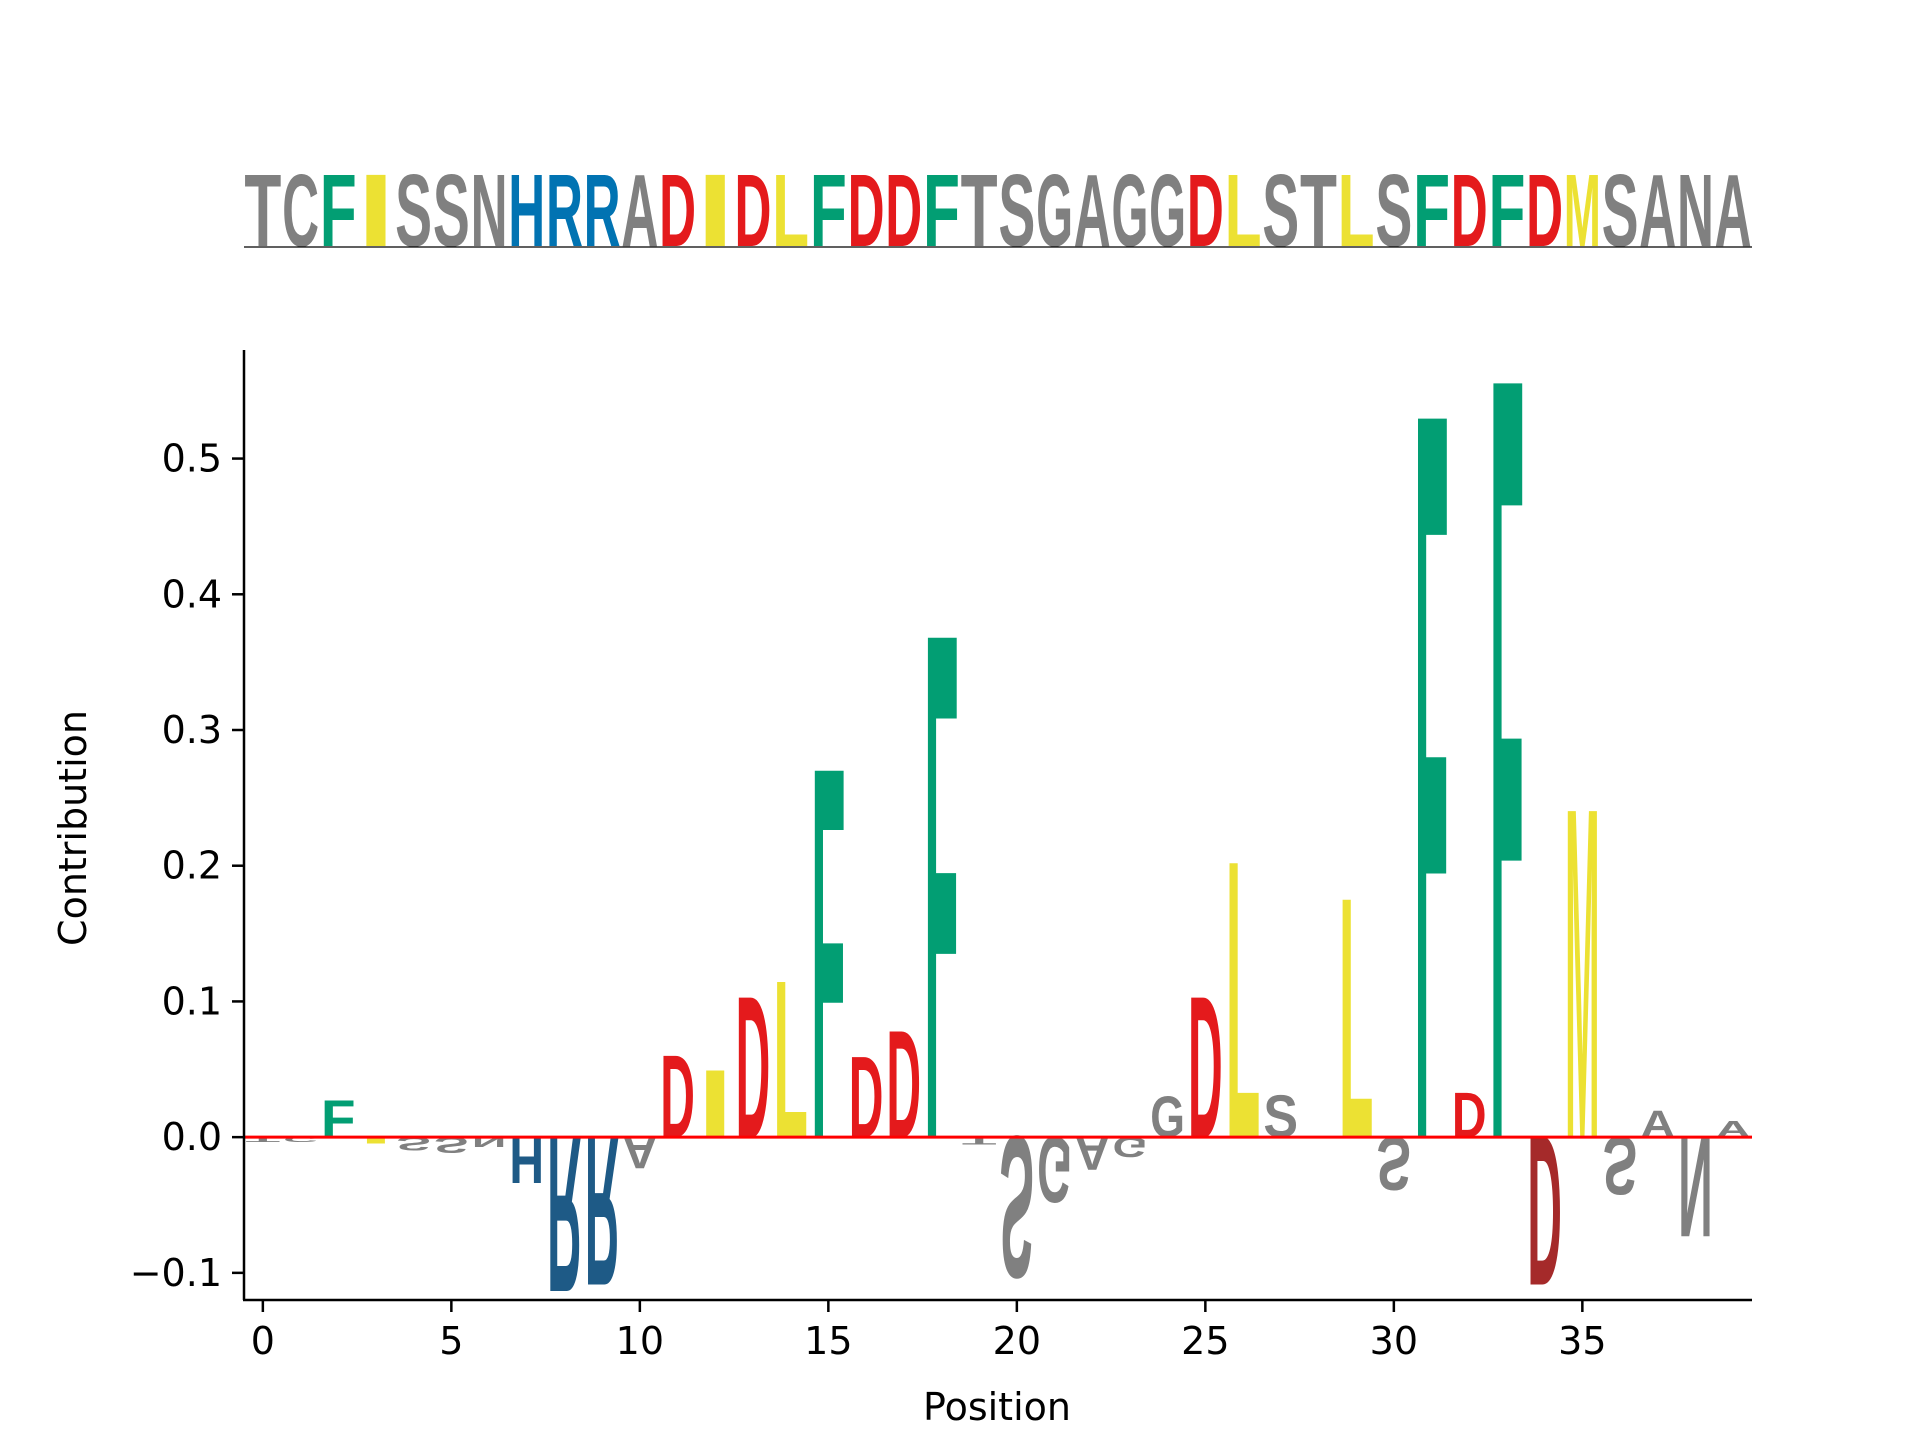  What do you see at coordinates (639, 210) in the screenshot?
I see `sequence-letter-10: A` at bounding box center [639, 210].